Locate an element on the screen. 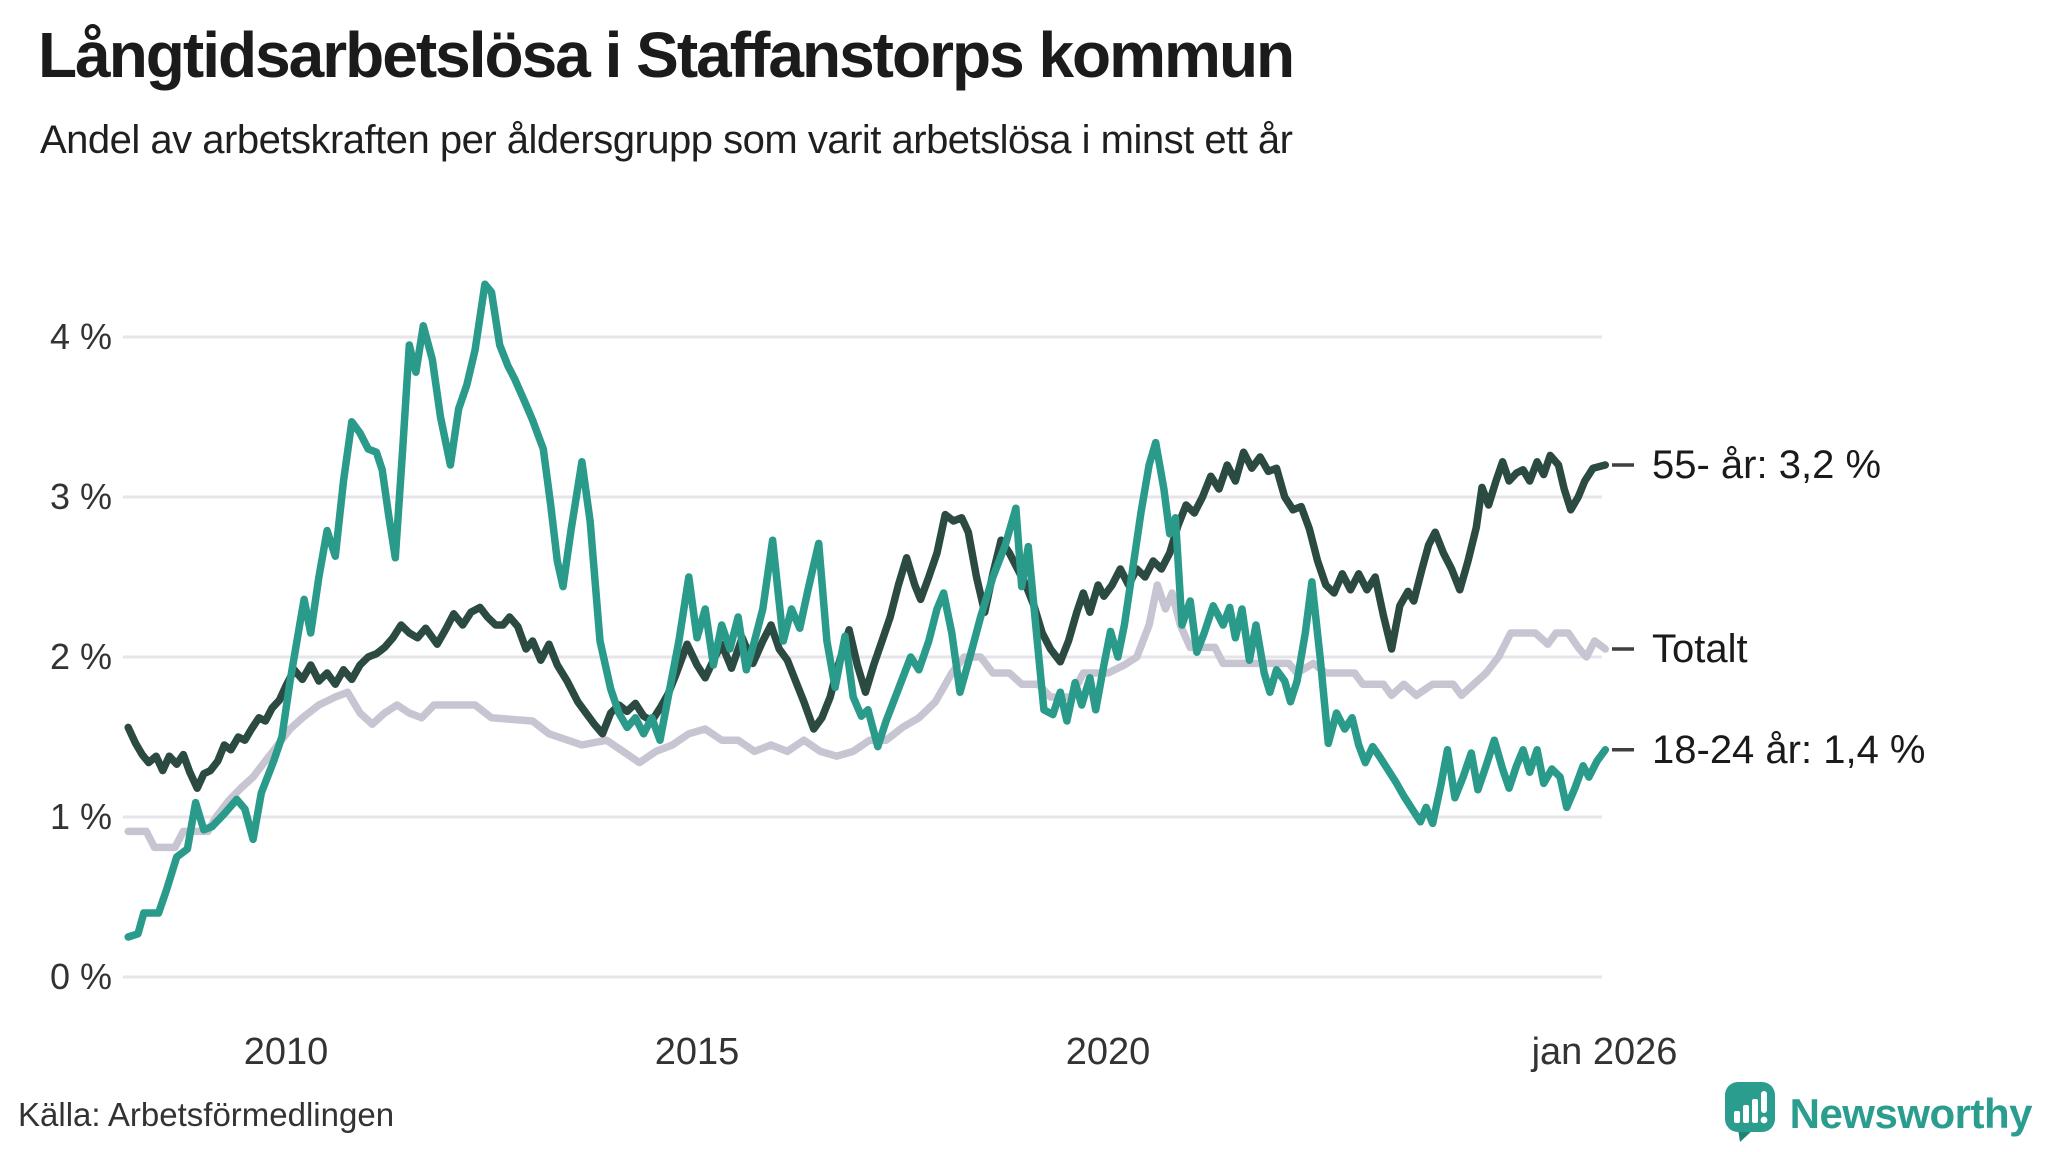  x-axis-label: 2010 is located at coordinates (286, 1052).